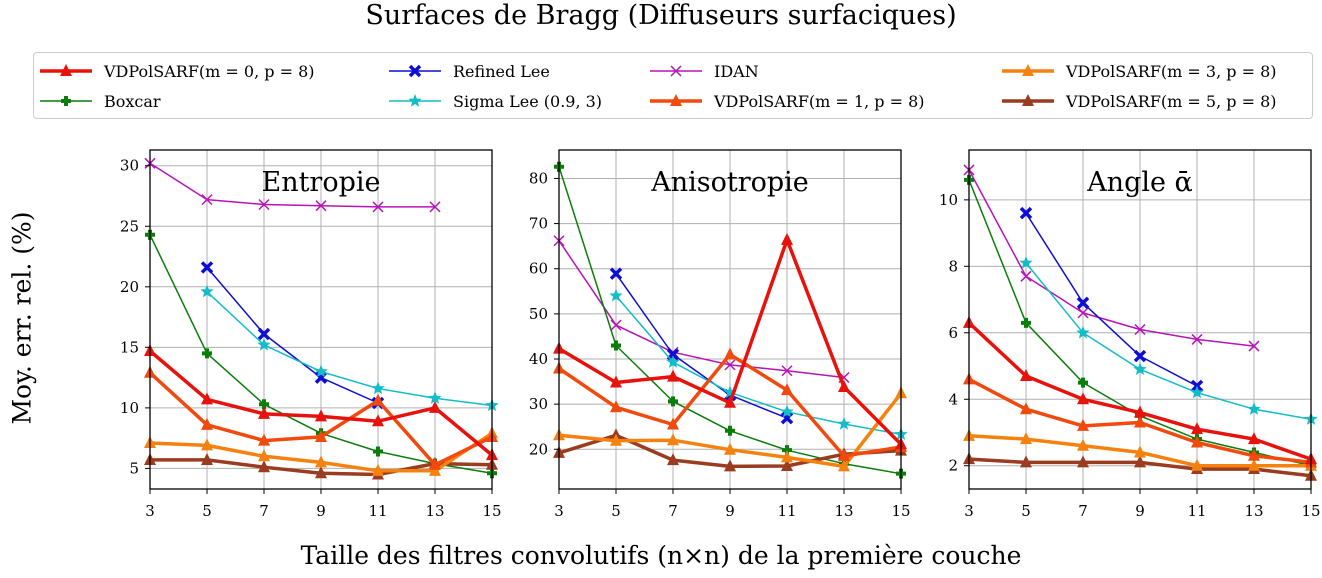  I want to click on legend-item: Sigma Lee (0.9, 3), so click(494, 101).